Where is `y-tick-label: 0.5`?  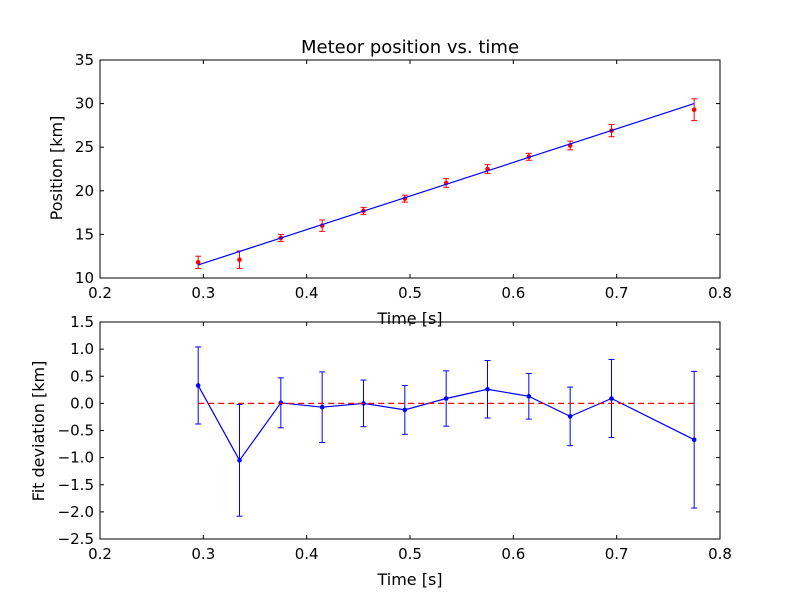 y-tick-label: 0.5 is located at coordinates (82, 376).